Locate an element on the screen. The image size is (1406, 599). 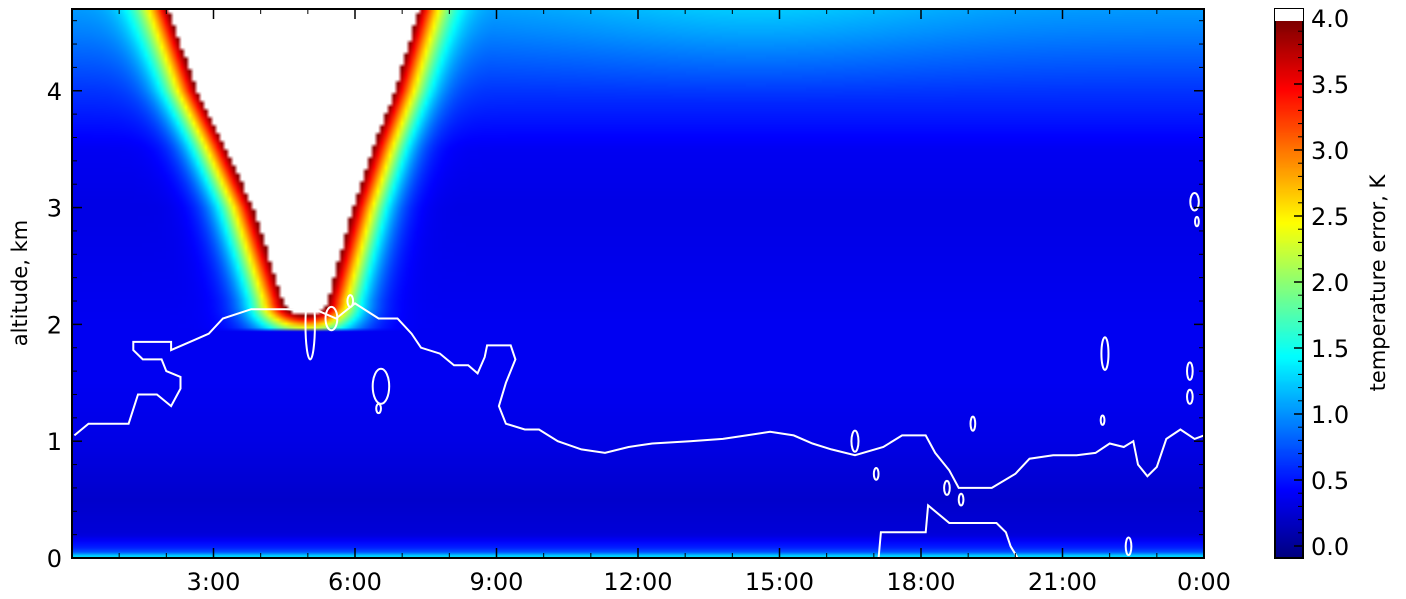
x-tick-label: 9:00 is located at coordinates (497, 582).